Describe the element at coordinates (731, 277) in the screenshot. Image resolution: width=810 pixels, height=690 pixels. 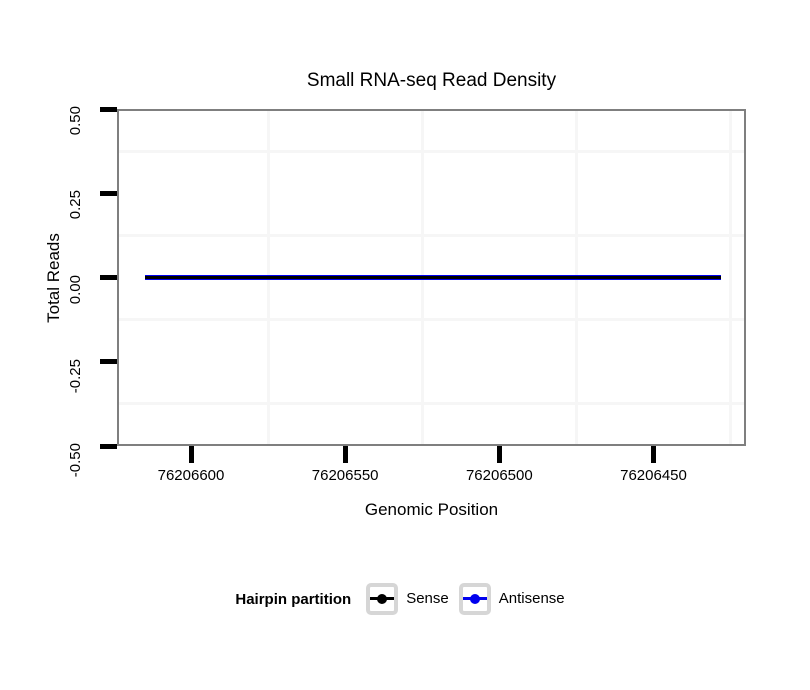
I see `minor-gridline-vertical` at that location.